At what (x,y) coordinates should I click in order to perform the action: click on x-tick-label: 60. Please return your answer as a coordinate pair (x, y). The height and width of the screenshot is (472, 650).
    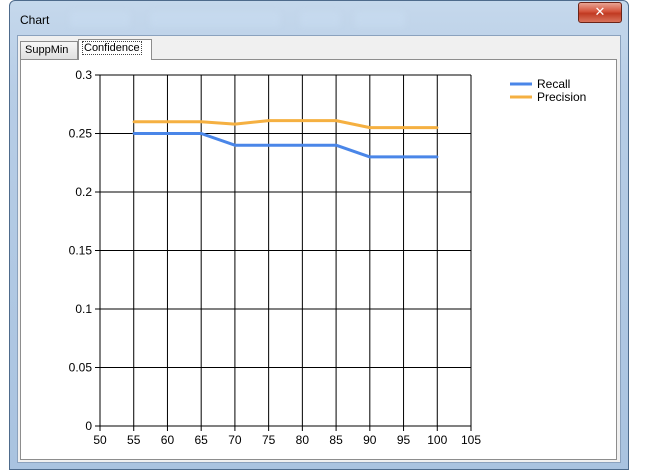
    Looking at the image, I should click on (168, 440).